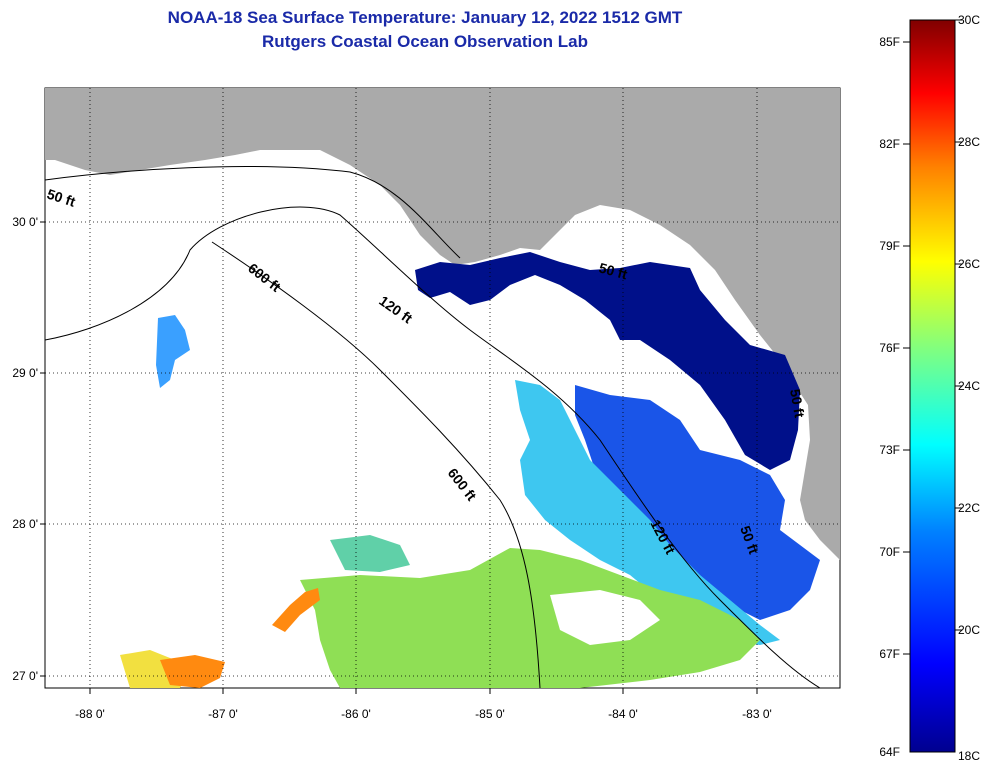  I want to click on x-tick-label: -84 0', so click(623, 714).